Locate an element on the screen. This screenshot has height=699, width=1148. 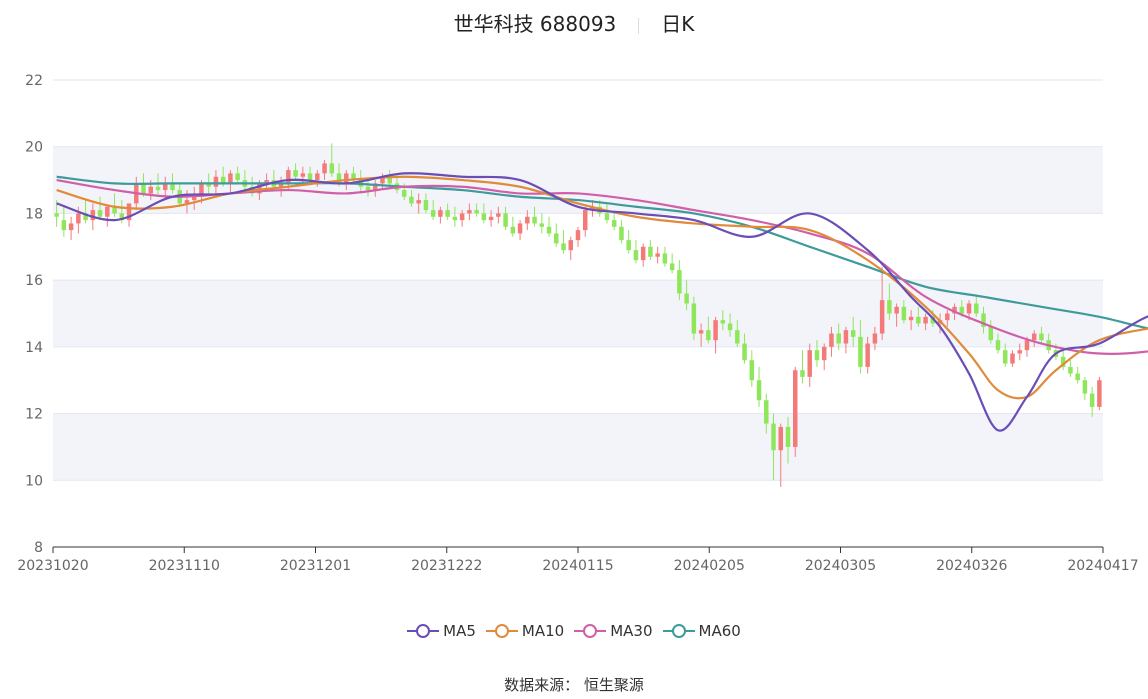
legend-item-ma30: MA30 is located at coordinates (613, 631).